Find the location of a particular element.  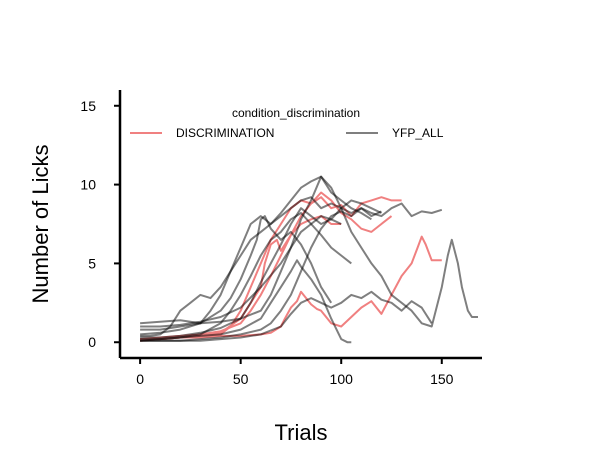

x-tick-label: 150 is located at coordinates (442, 379).